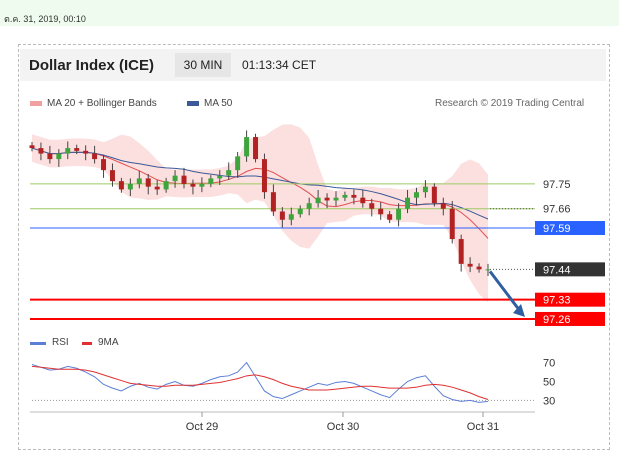 Image resolution: width=619 pixels, height=463 pixels. I want to click on date-bar: ต.ค. 31, 2019, 00:10, so click(309, 13).